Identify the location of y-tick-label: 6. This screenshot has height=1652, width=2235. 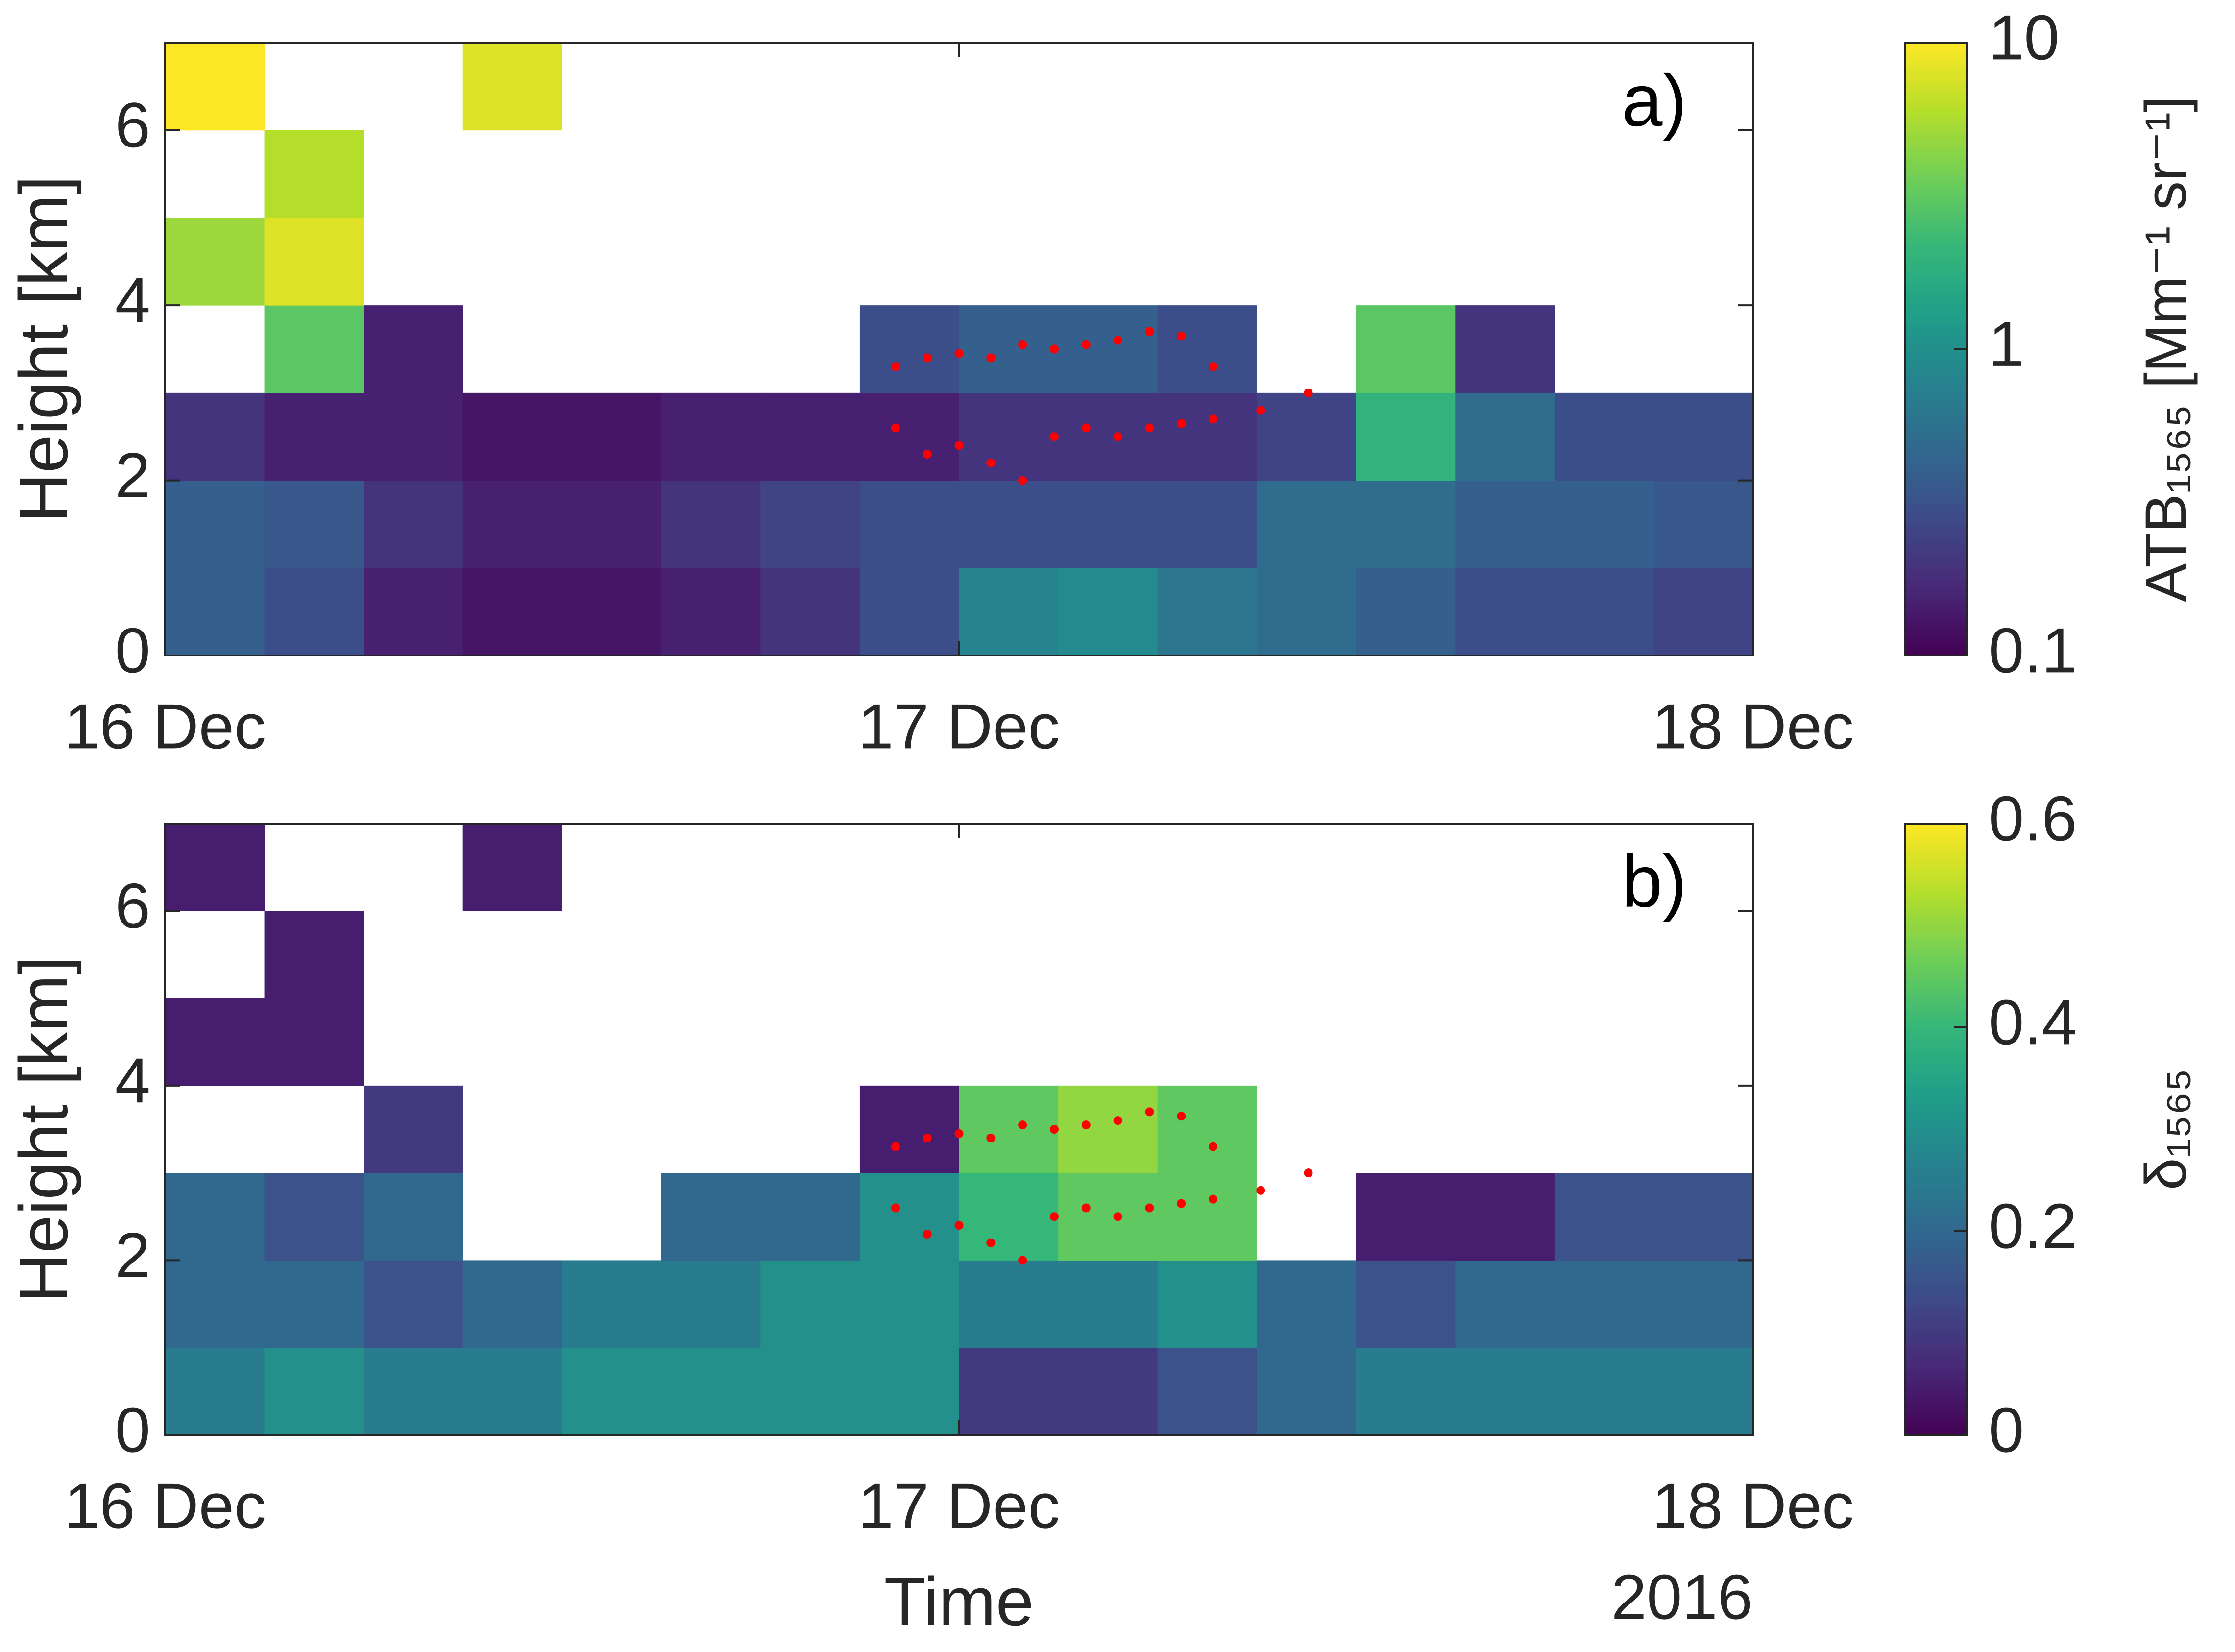
(132, 125).